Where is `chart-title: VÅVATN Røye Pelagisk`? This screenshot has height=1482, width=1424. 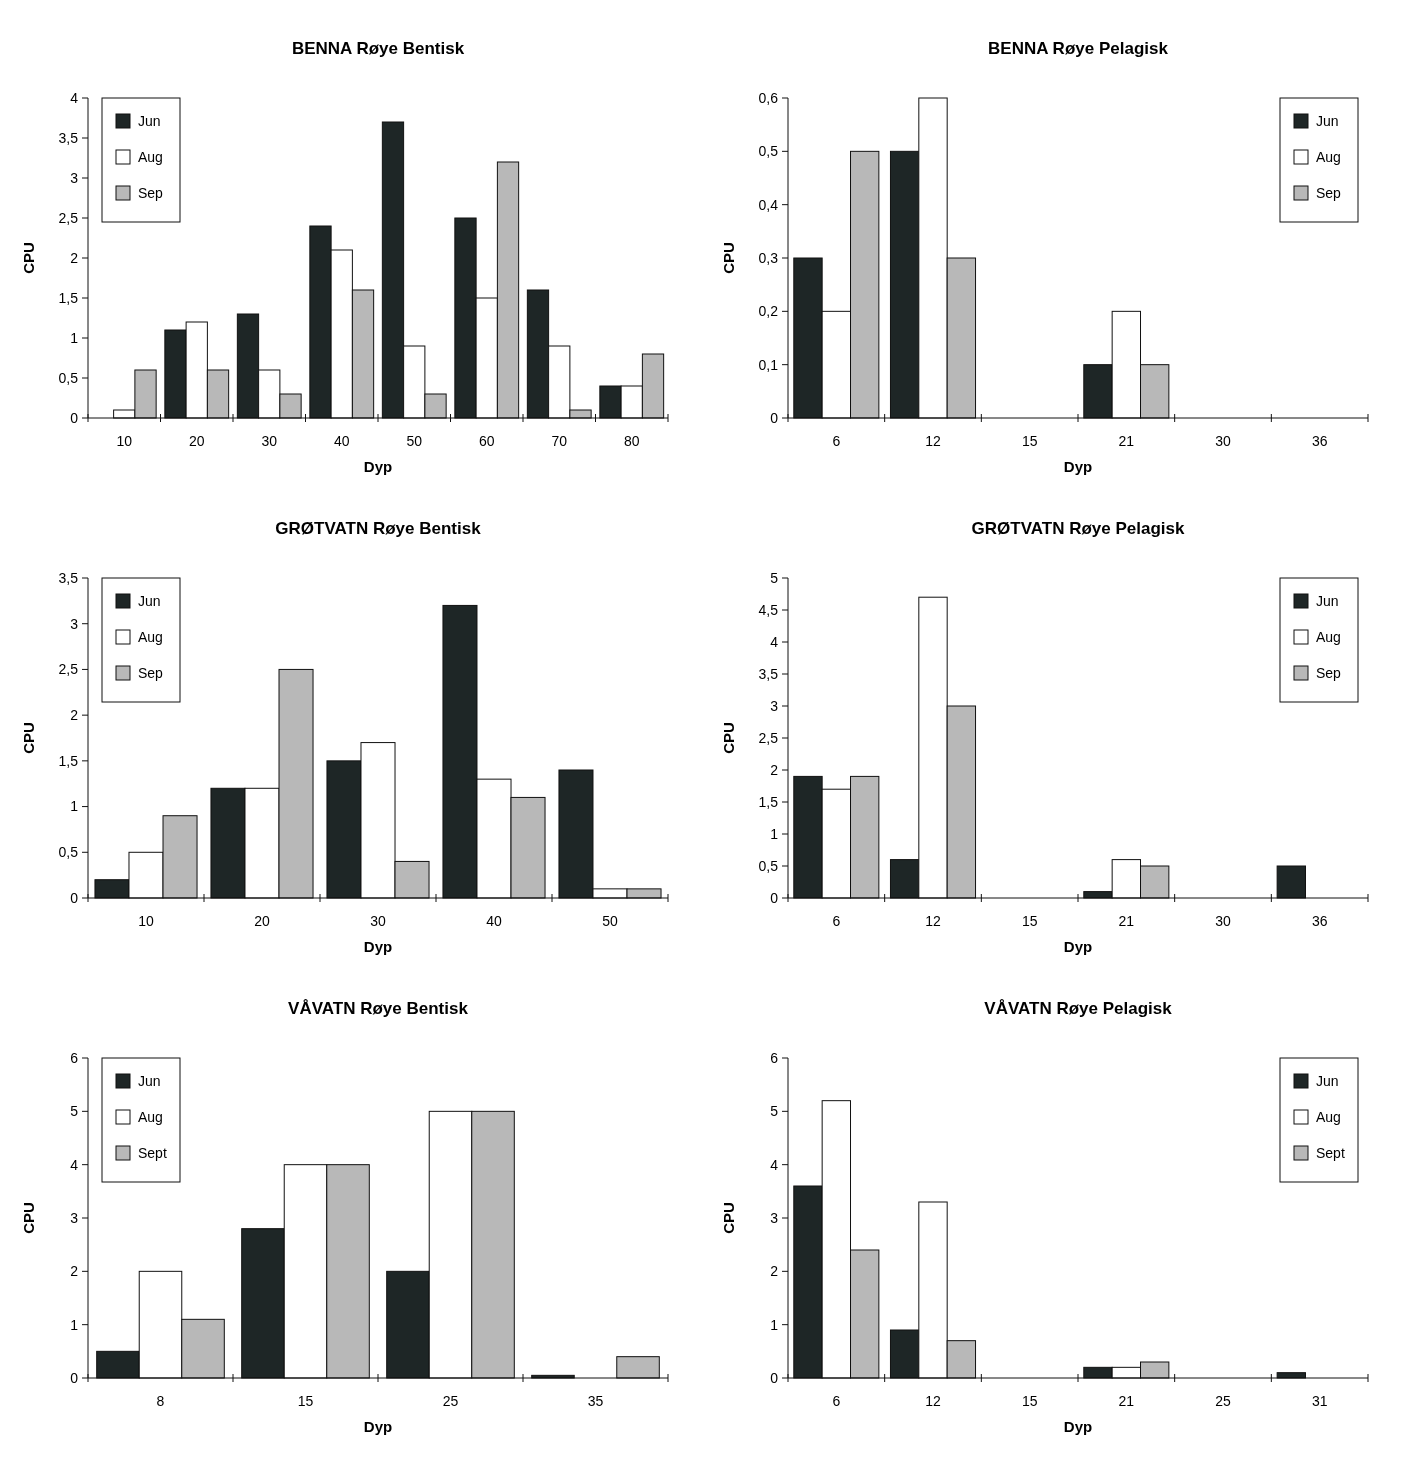
chart-title: VÅVATN Røye Pelagisk is located at coordinates (1078, 1008).